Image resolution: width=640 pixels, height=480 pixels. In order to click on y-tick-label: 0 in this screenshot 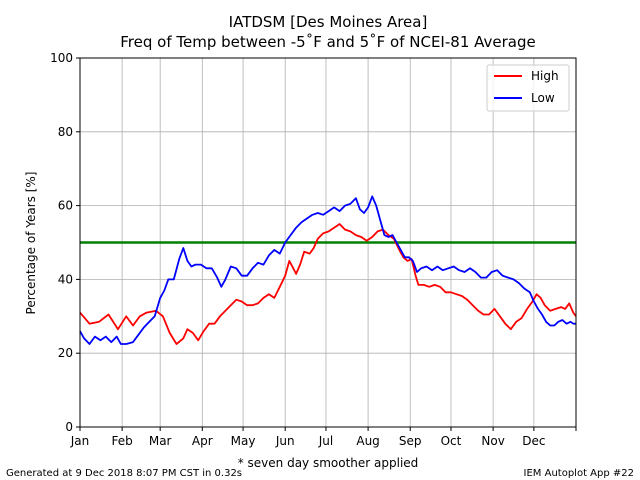, I will do `click(69, 427)`.